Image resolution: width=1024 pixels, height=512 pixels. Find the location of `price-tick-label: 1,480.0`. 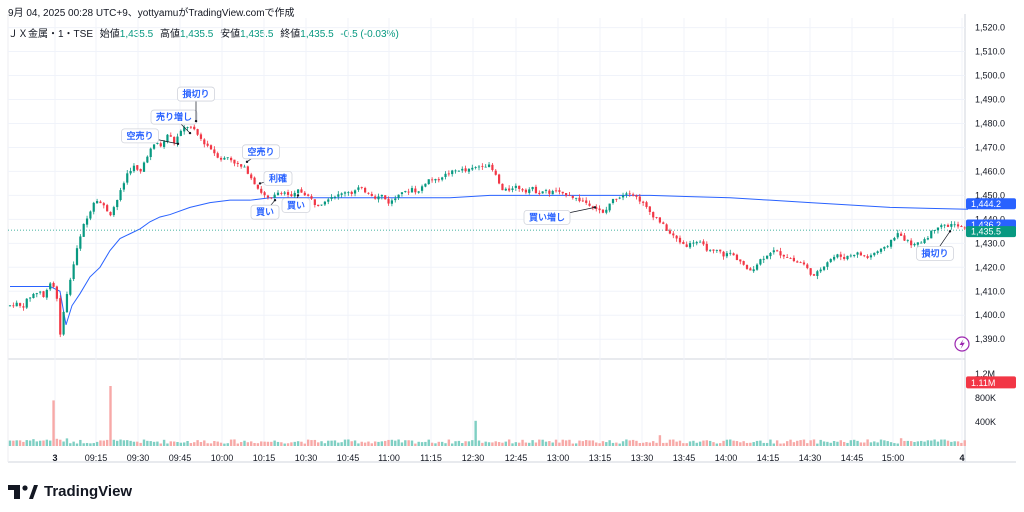

price-tick-label: 1,480.0 is located at coordinates (990, 123).